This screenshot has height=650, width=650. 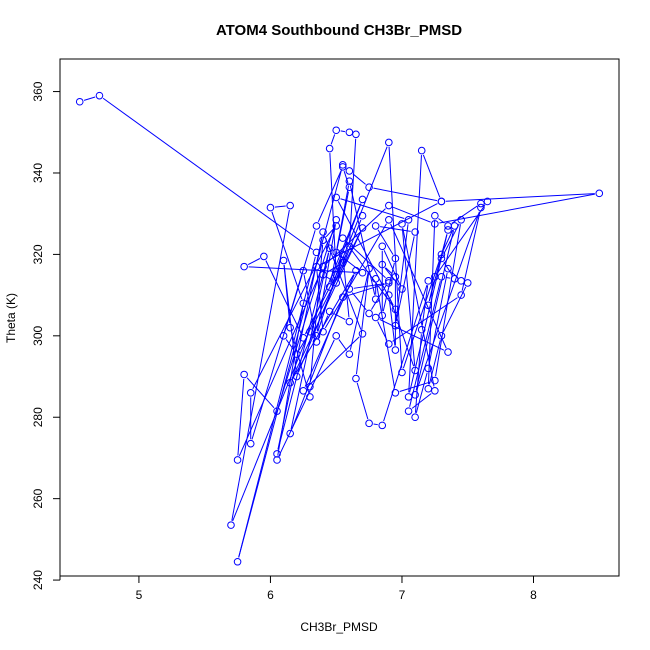 I want to click on y-tick-label: 340, so click(x=38, y=173).